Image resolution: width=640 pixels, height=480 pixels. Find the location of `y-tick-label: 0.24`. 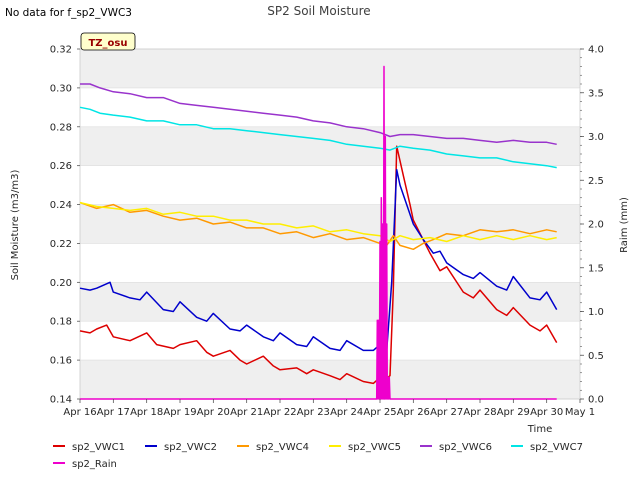

y-tick-label: 0.24 is located at coordinates (61, 205).